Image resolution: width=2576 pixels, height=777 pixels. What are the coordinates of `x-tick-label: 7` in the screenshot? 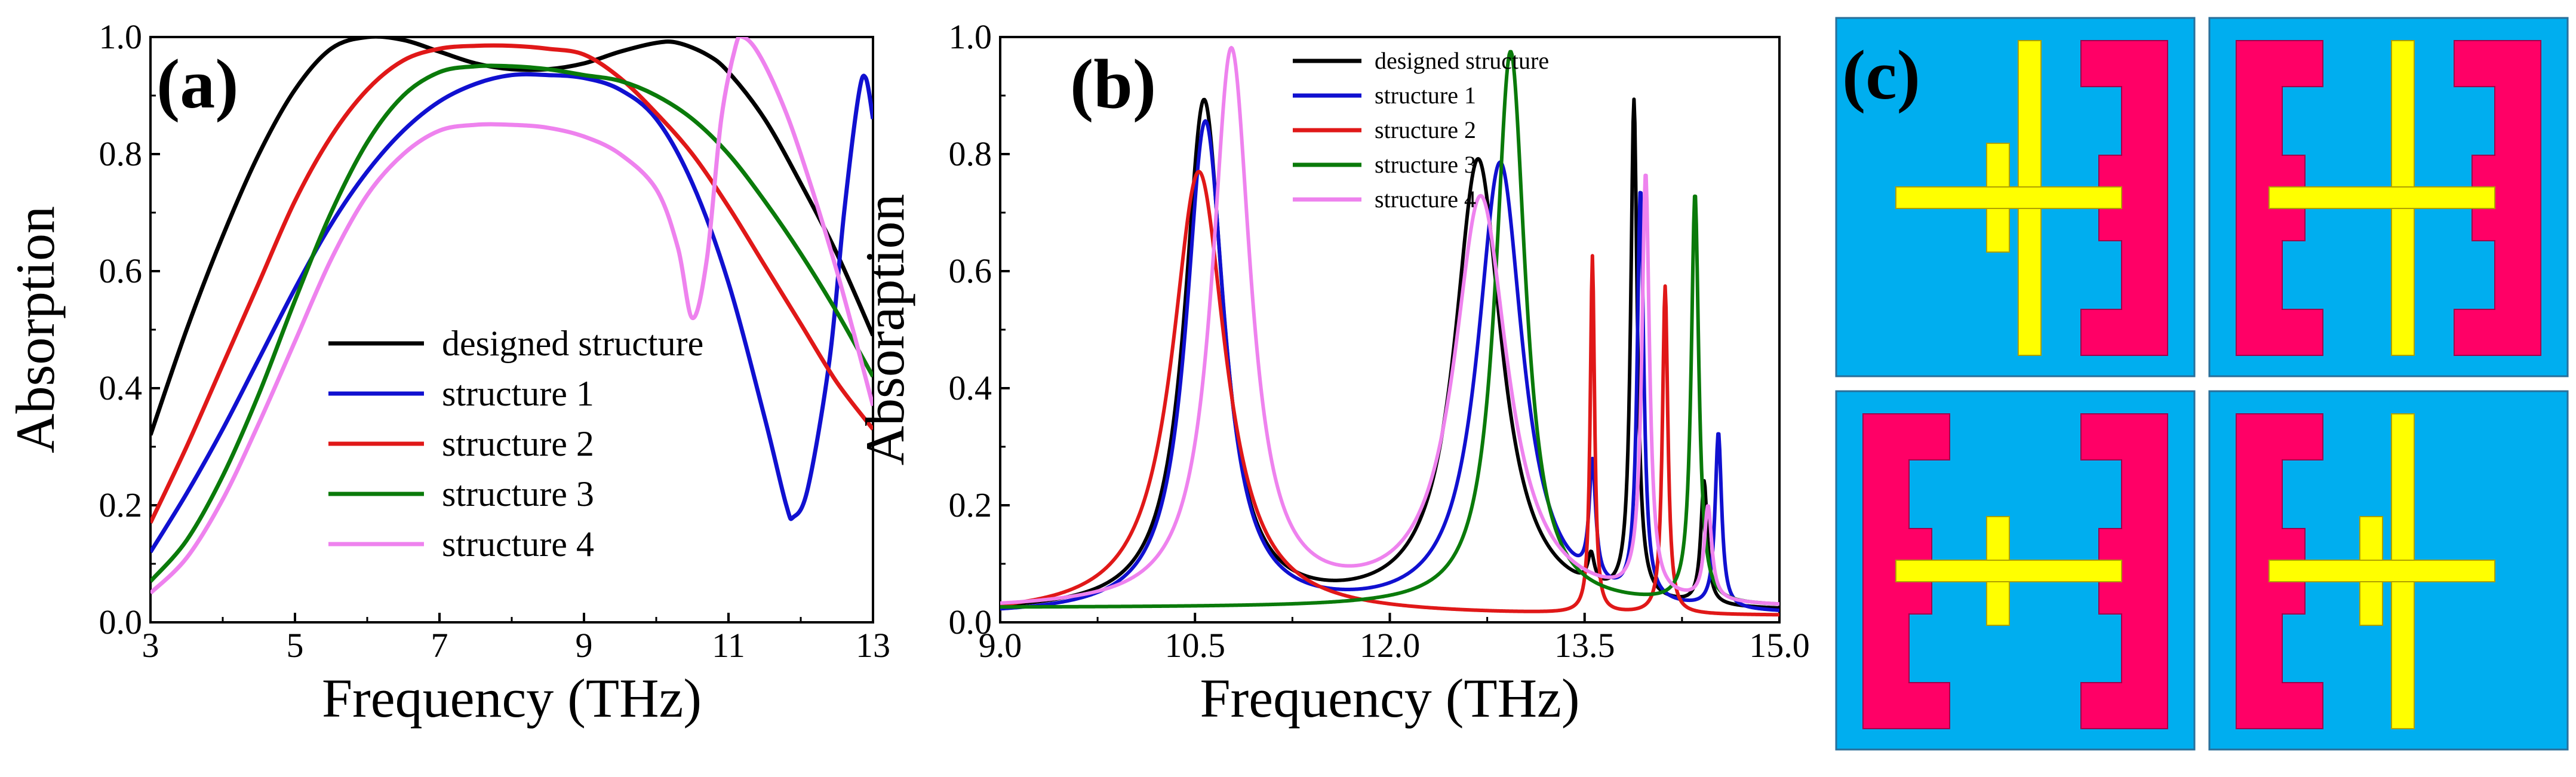 It's located at (439, 646).